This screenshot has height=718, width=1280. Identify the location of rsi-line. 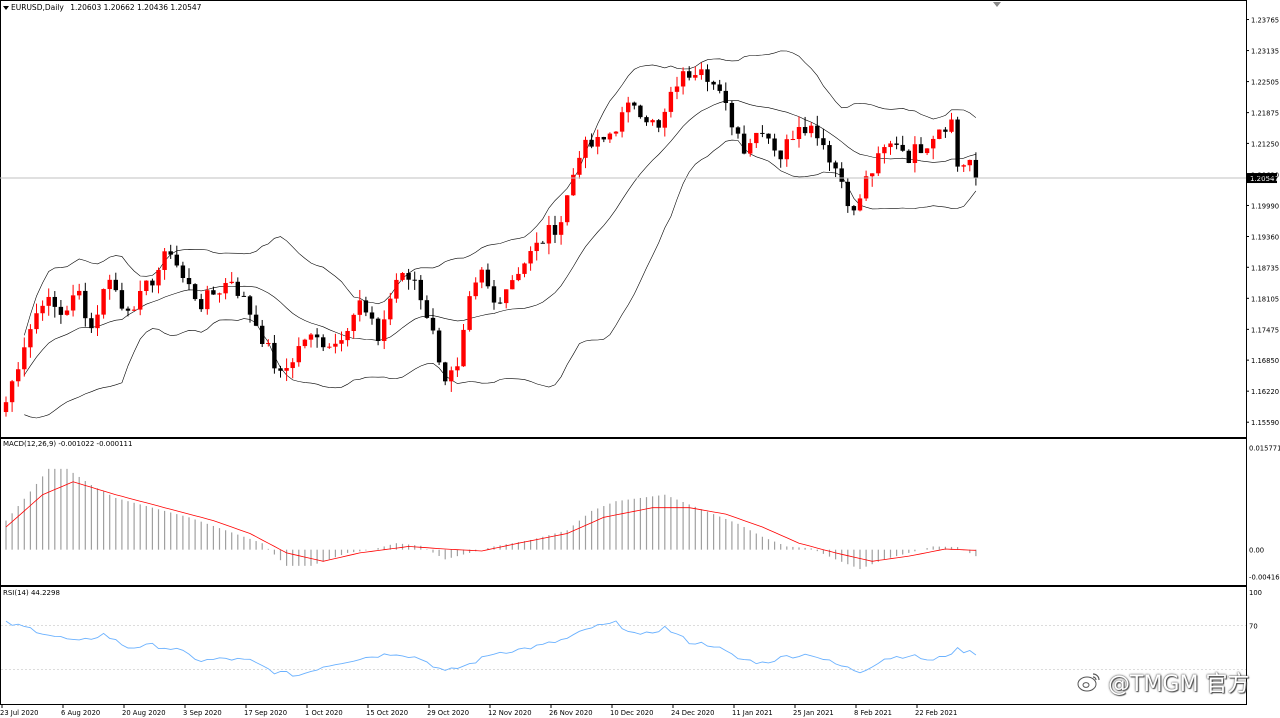
(491, 648).